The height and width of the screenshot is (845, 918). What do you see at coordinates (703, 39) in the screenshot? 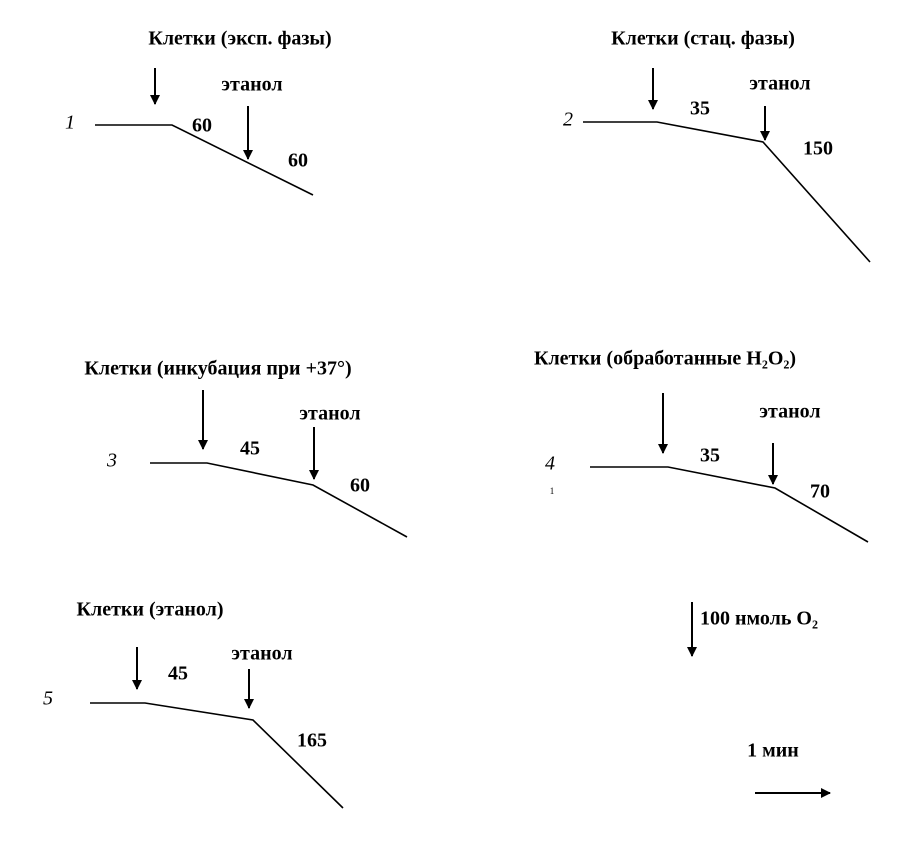
I see `panel-title: Клетки (стац. фазы)` at bounding box center [703, 39].